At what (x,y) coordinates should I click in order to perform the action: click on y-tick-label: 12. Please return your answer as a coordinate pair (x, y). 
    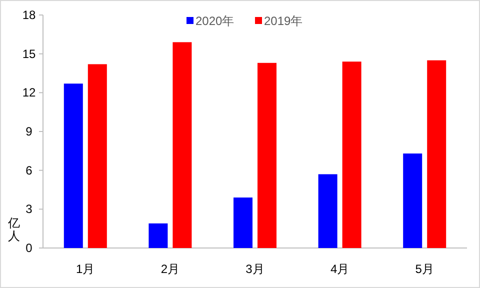
    Looking at the image, I should click on (29, 93).